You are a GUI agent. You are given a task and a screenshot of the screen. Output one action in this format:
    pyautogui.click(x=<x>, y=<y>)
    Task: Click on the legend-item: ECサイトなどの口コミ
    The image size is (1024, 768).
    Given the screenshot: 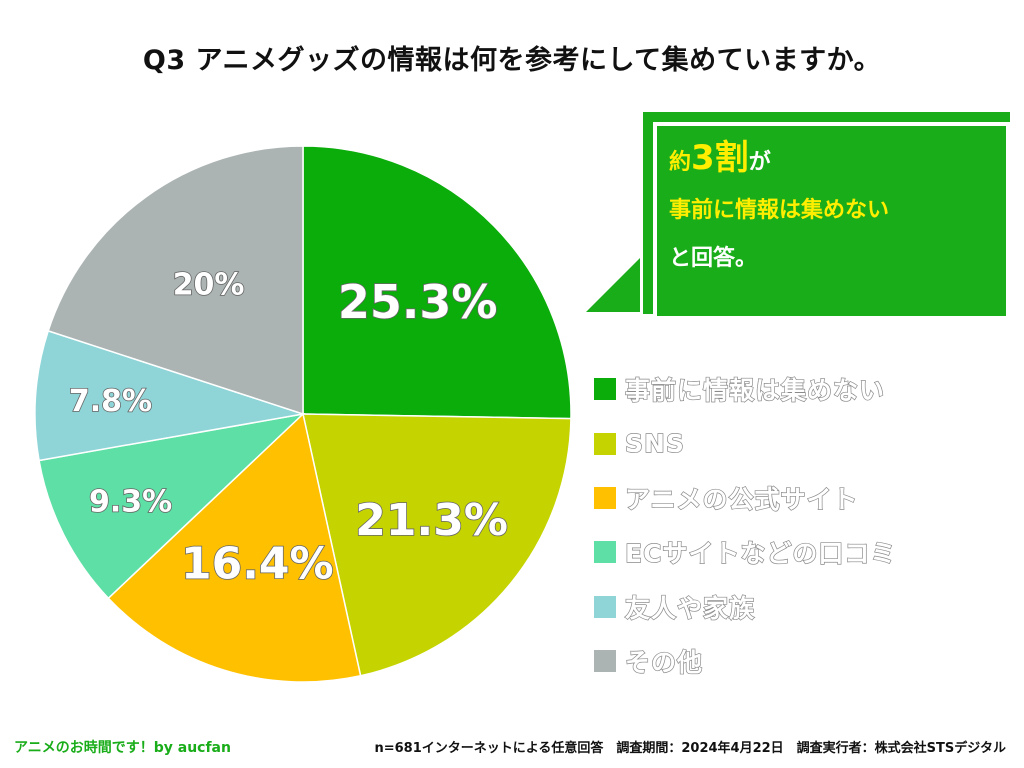 What is the action you would take?
    pyautogui.click(x=745, y=552)
    